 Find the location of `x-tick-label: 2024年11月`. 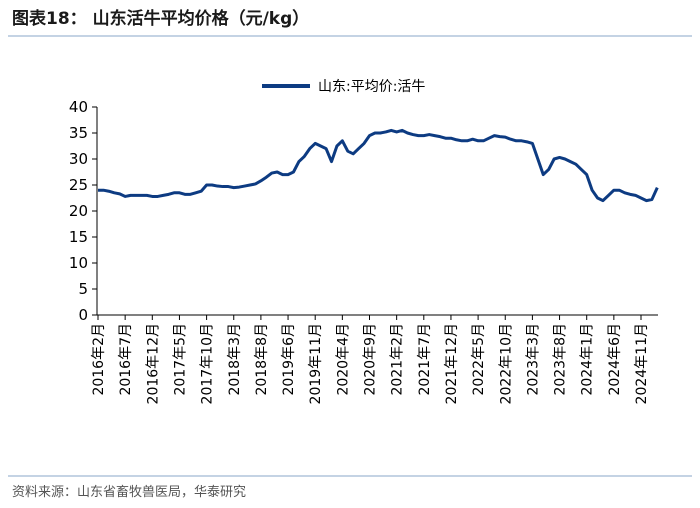

x-tick-label: 2024年11月 is located at coordinates (642, 363).